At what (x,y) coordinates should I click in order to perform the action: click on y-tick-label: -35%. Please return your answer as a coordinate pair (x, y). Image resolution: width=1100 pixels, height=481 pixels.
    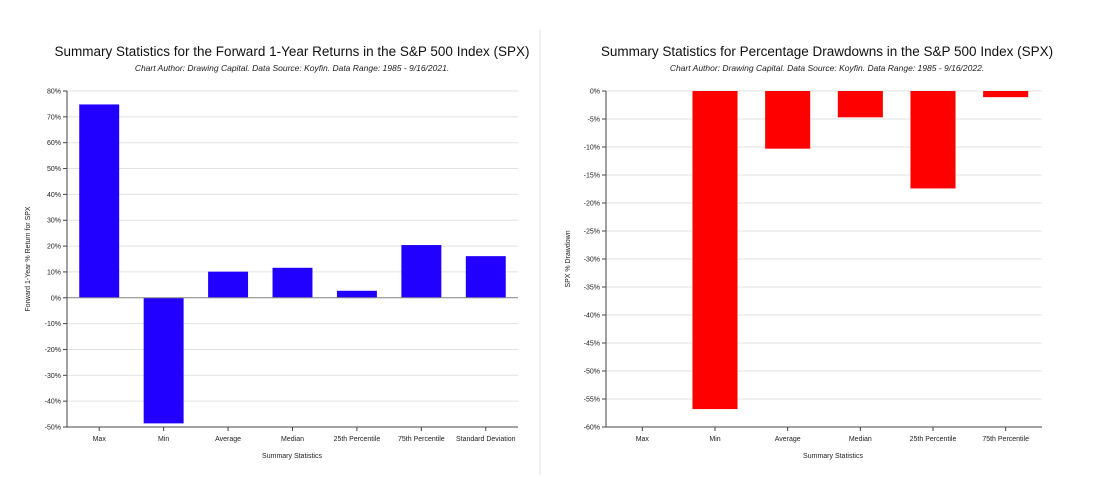
    Looking at the image, I should click on (592, 288).